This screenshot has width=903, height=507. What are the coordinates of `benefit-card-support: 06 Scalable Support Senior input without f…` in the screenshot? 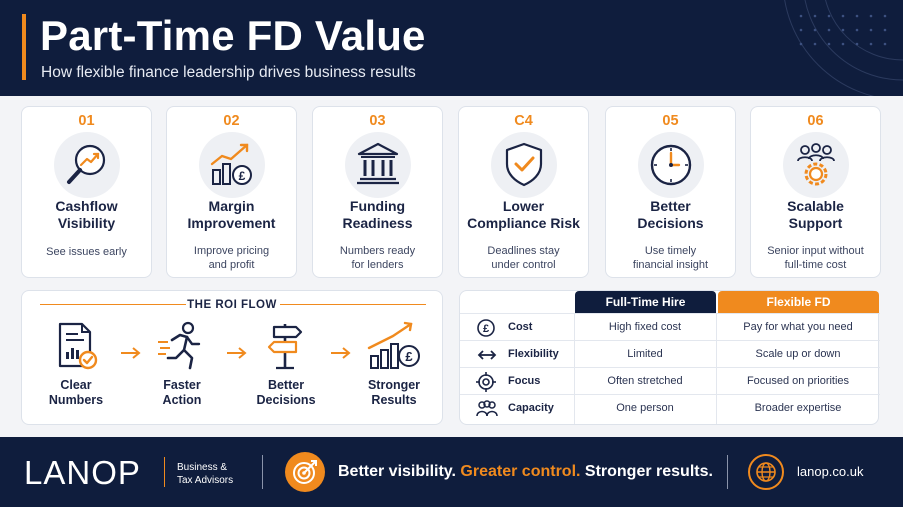 It's located at (815, 192).